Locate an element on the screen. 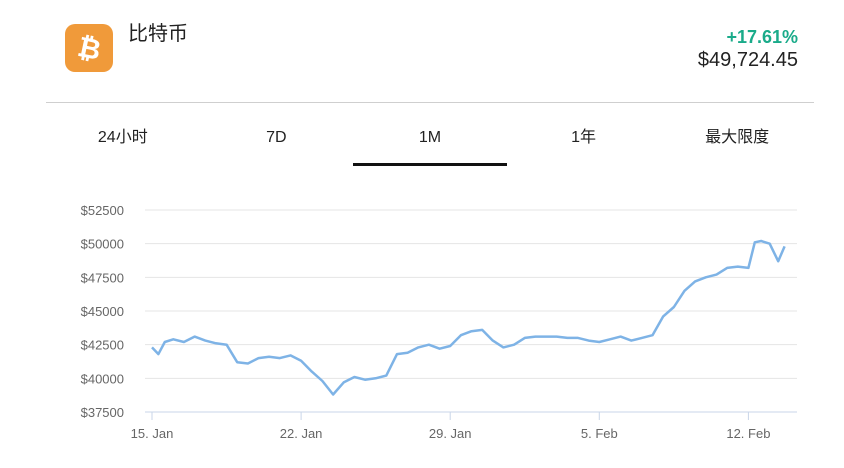 The image size is (844, 468). x-axis-ticks: 15. Jan 22. Jan 29. Jan 5. Feb 12. Feb is located at coordinates (450, 426).